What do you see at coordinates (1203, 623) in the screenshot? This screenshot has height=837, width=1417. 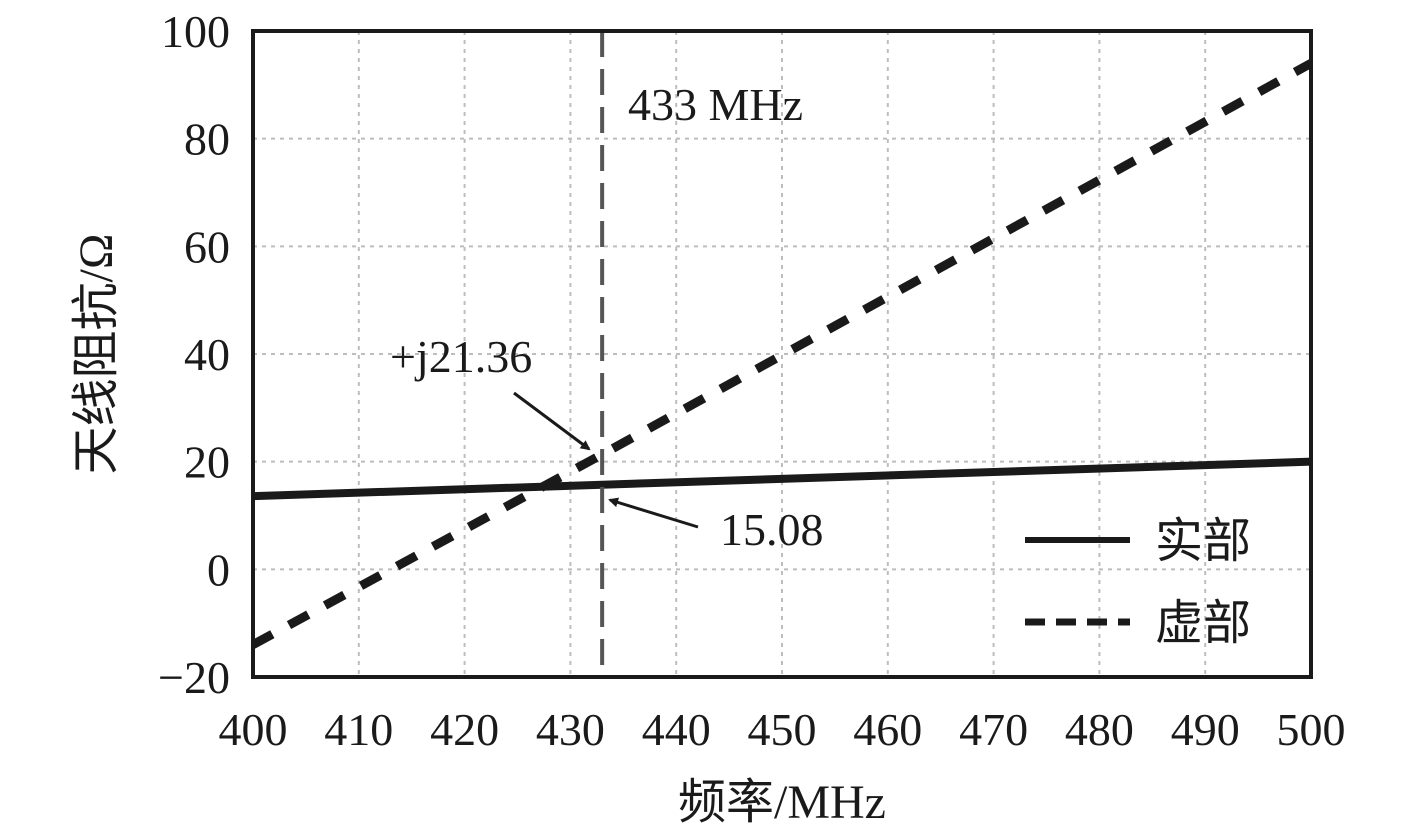 I see `legend-label-imag: 虚部` at bounding box center [1203, 623].